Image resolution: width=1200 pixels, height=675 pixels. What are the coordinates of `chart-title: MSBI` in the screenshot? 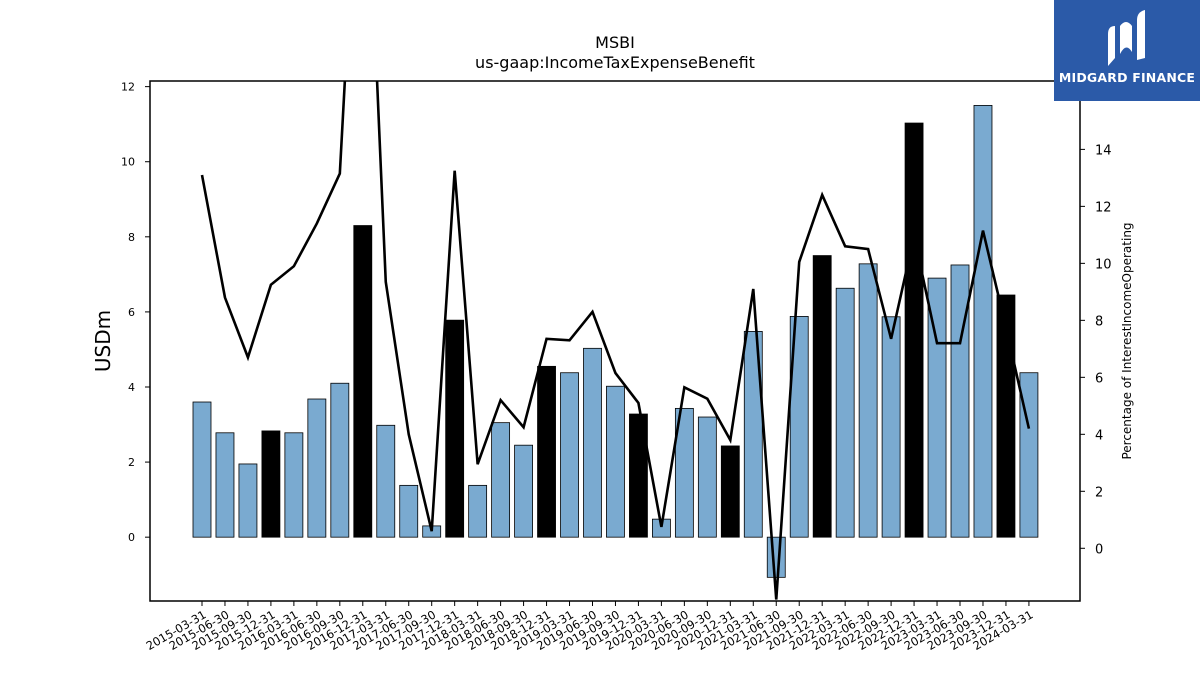 It's located at (615, 42).